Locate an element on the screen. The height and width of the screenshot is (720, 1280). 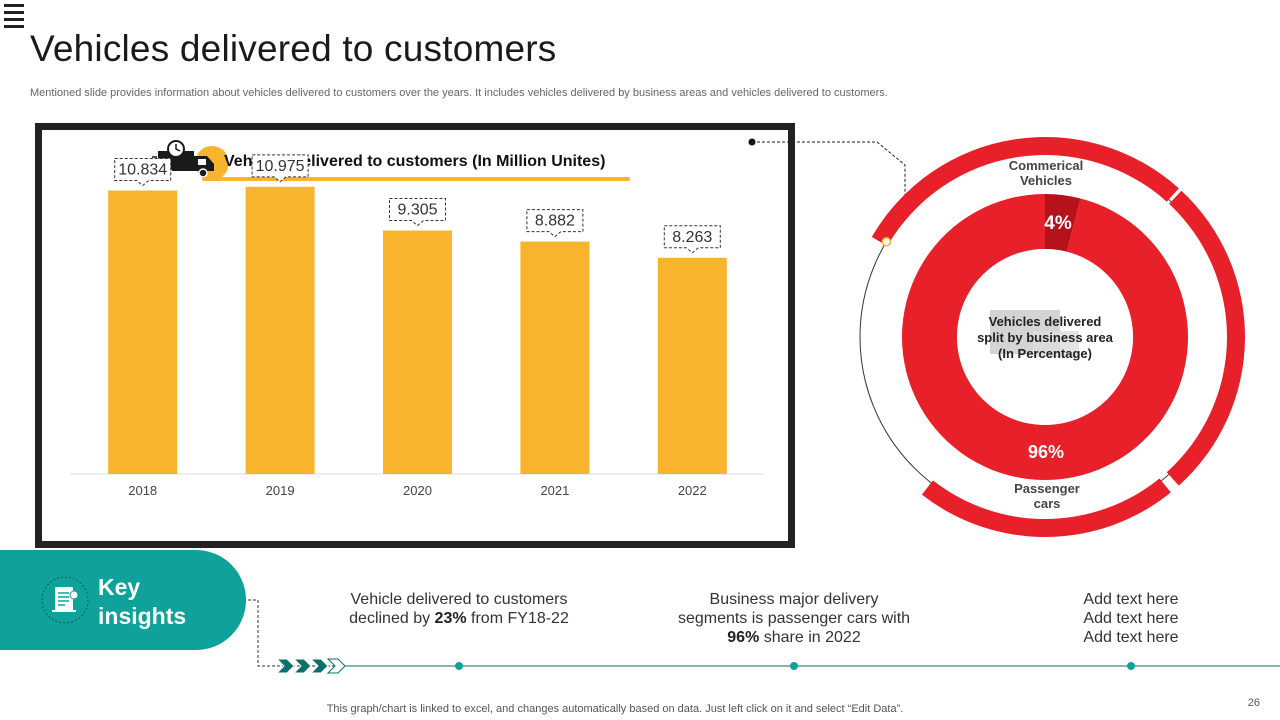
category-label-passenger: cars is located at coordinates (1047, 503).